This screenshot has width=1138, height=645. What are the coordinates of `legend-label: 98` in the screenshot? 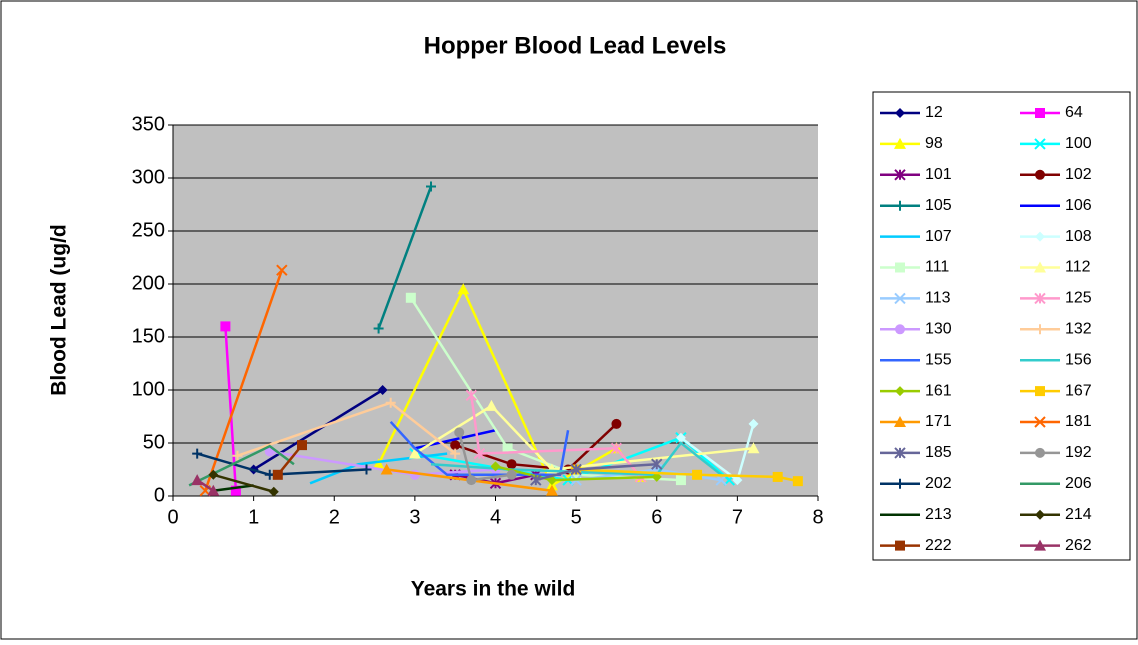 It's located at (934, 143).